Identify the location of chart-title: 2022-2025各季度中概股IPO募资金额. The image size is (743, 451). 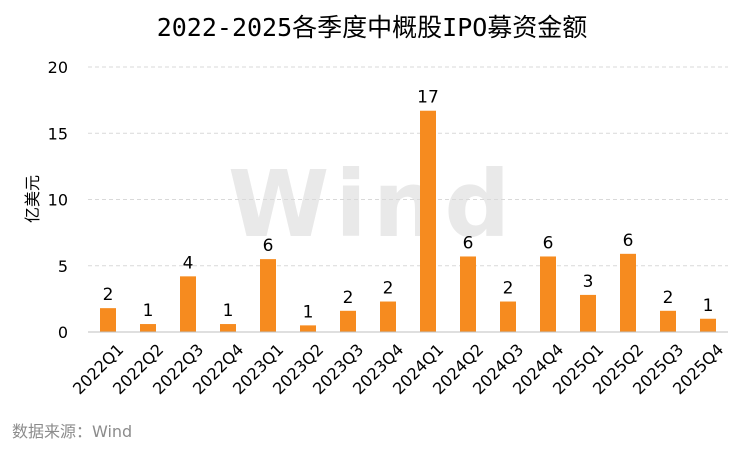
(372, 27).